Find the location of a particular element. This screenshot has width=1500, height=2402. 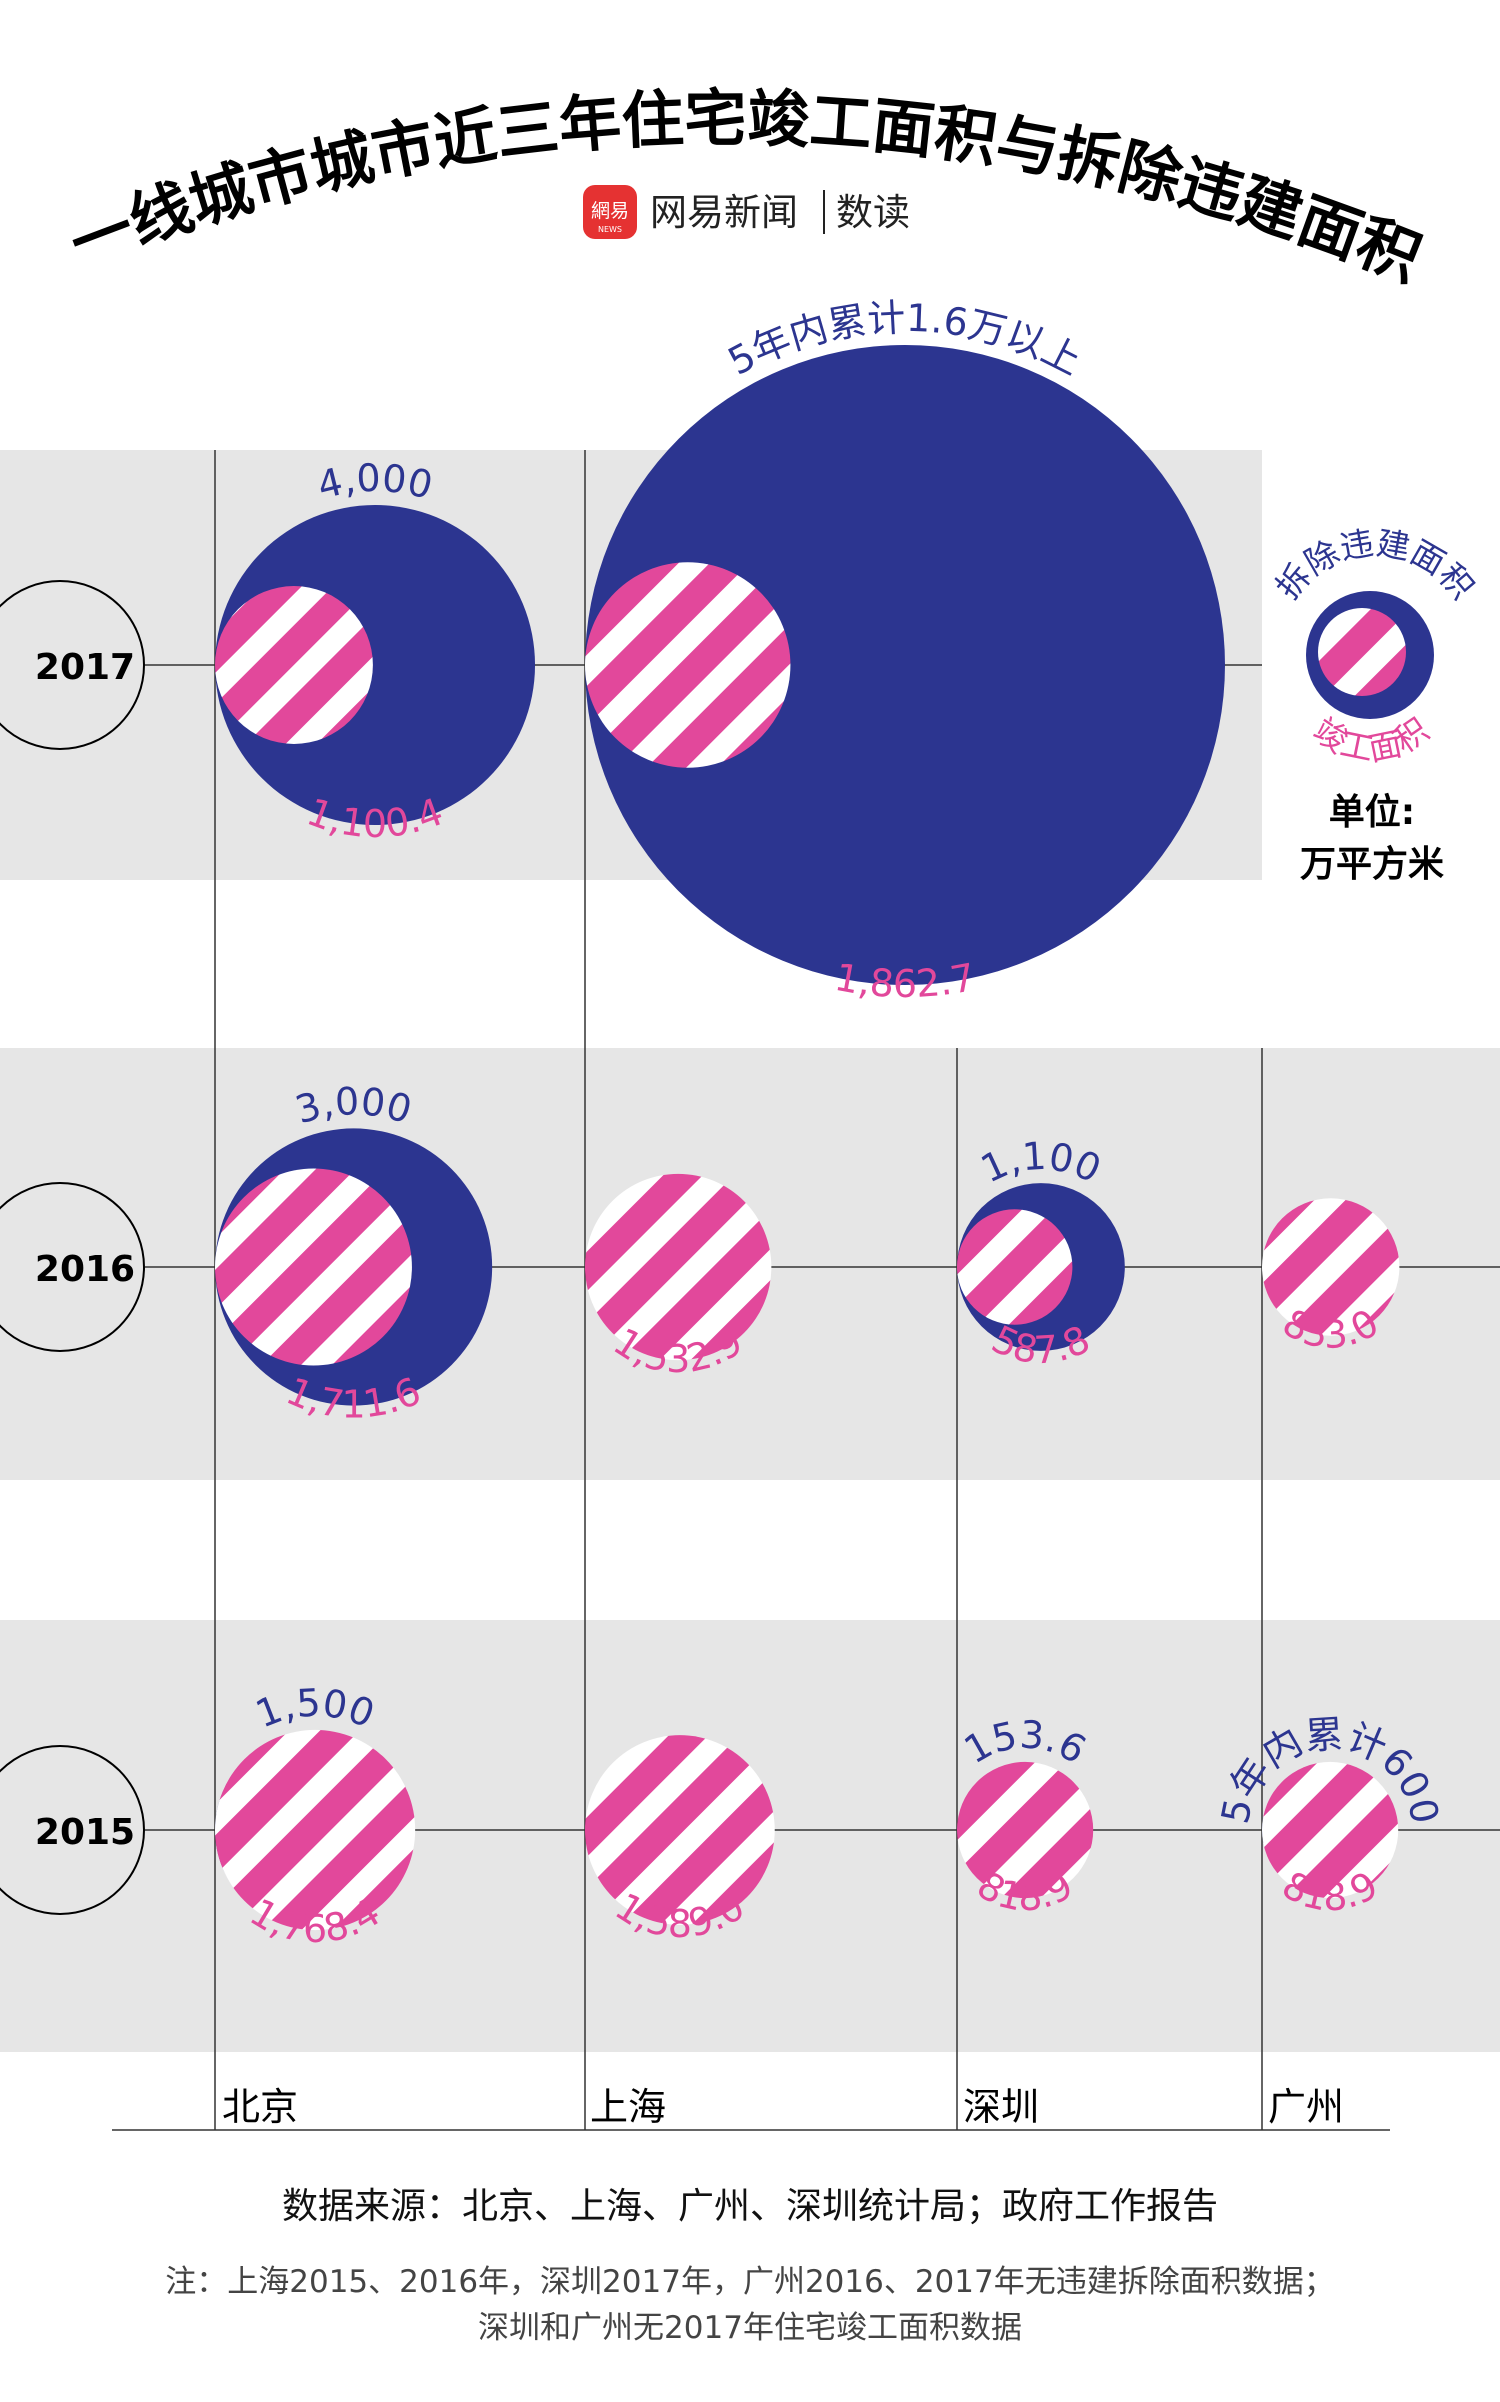

page-title: 一线城市城市近三年住宅竣工面积与拆除违建面积 is located at coordinates (745, 189).